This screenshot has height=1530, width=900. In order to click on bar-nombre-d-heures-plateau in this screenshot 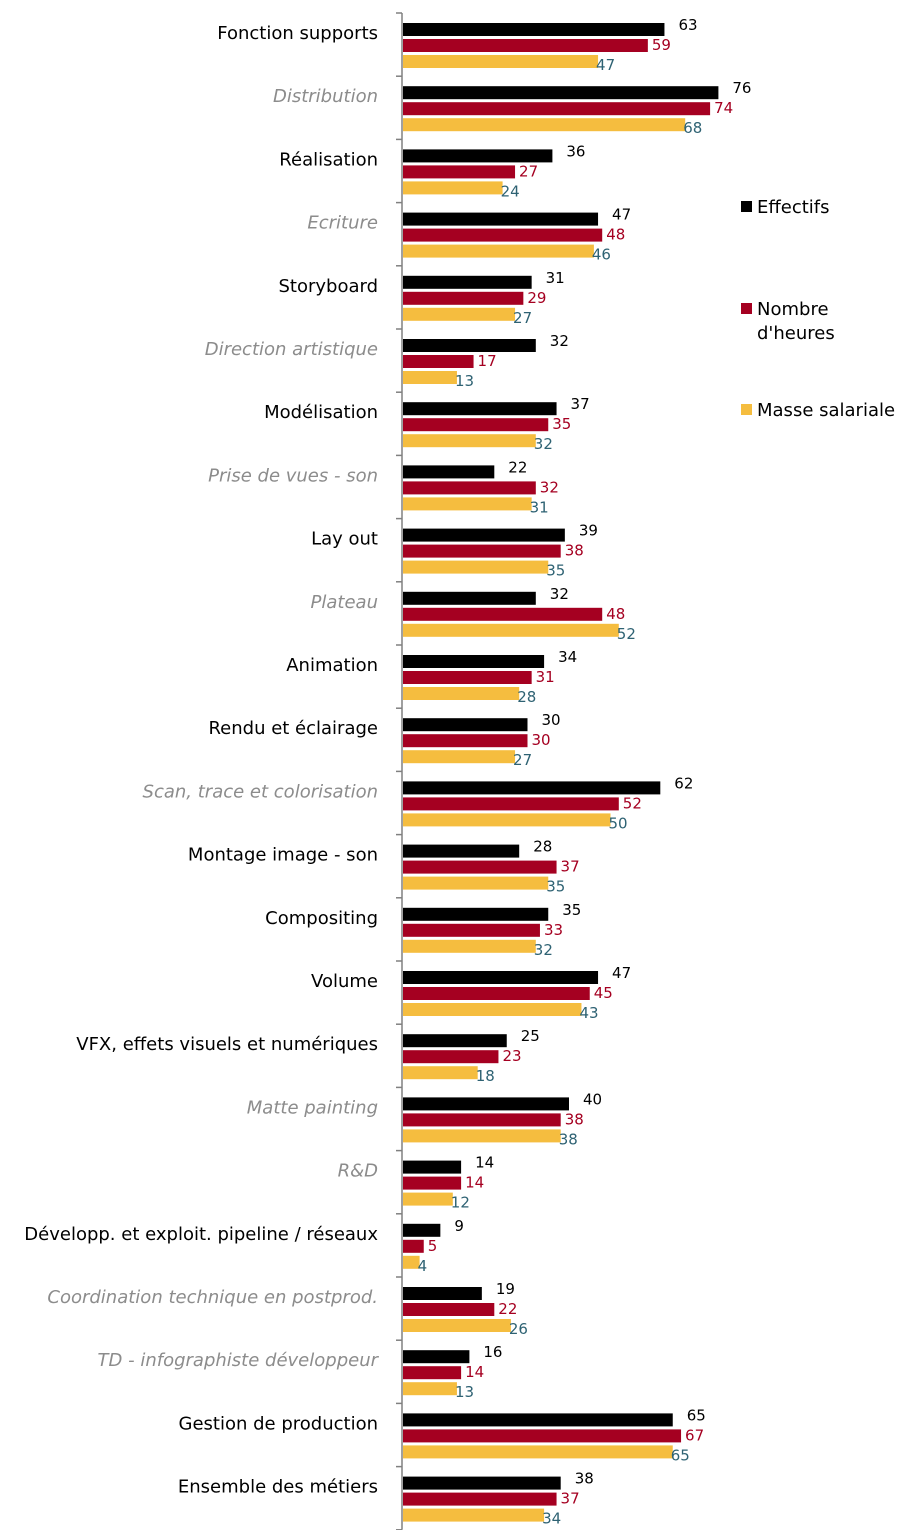, I will do `click(503, 614)`.